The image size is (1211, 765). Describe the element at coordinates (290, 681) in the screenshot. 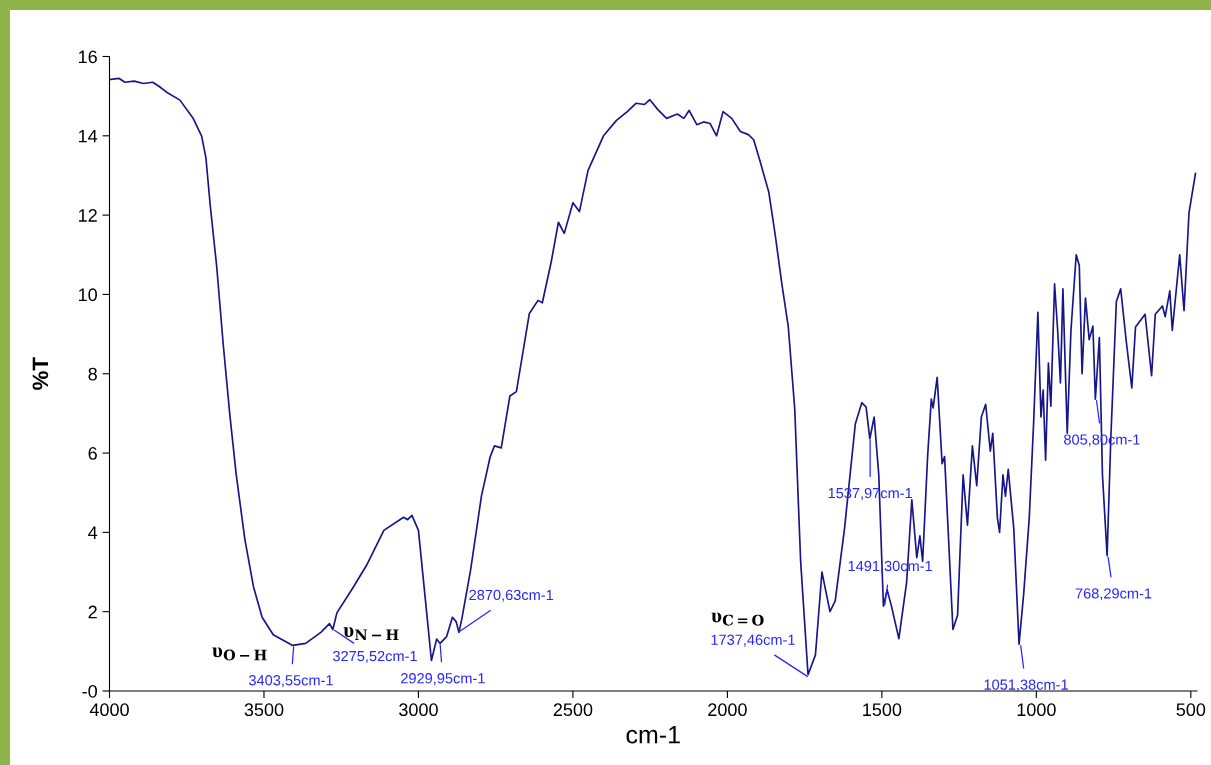

I see `annotation: 3403,55cm-1` at that location.